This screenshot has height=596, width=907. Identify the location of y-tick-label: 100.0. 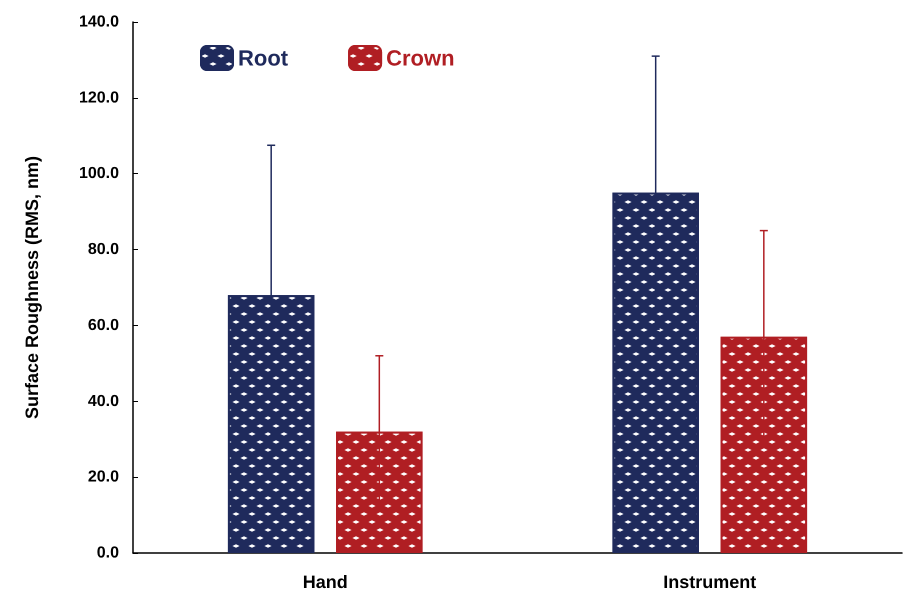
(99, 173).